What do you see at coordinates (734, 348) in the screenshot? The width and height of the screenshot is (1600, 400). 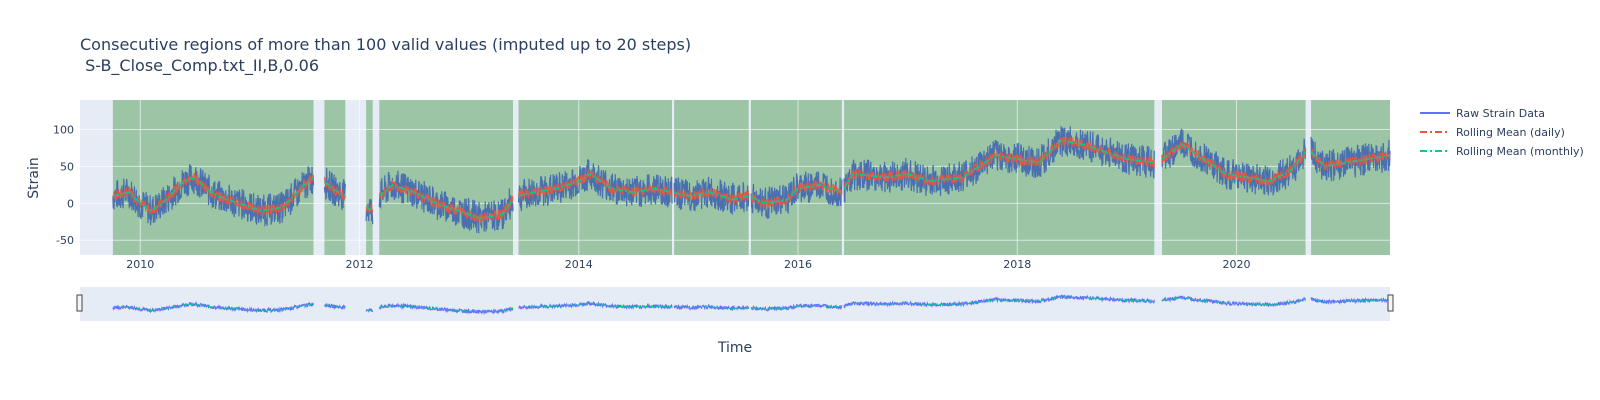 I see `x-axis-title: Time` at bounding box center [734, 348].